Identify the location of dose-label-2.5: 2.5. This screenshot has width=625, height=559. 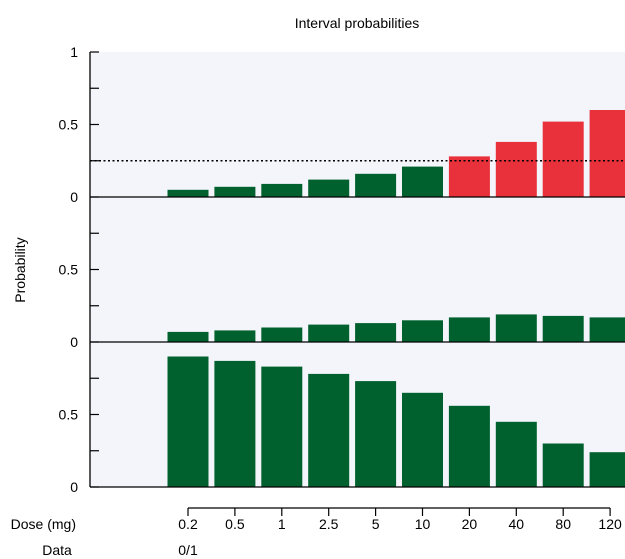
(329, 524).